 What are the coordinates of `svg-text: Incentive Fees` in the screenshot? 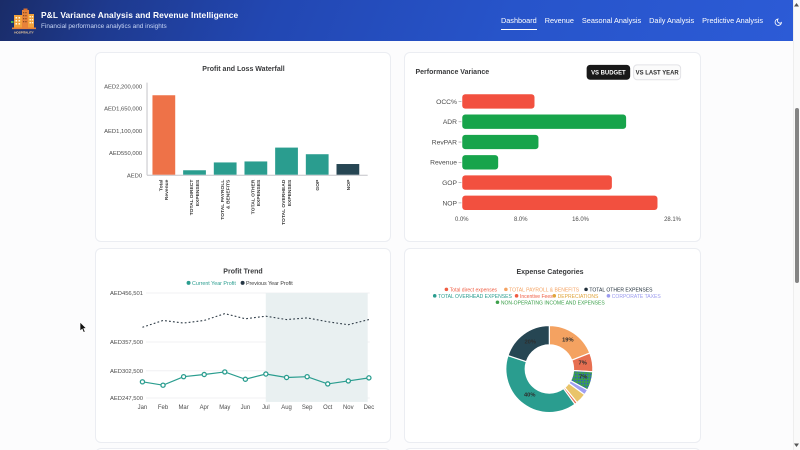 It's located at (536, 297).